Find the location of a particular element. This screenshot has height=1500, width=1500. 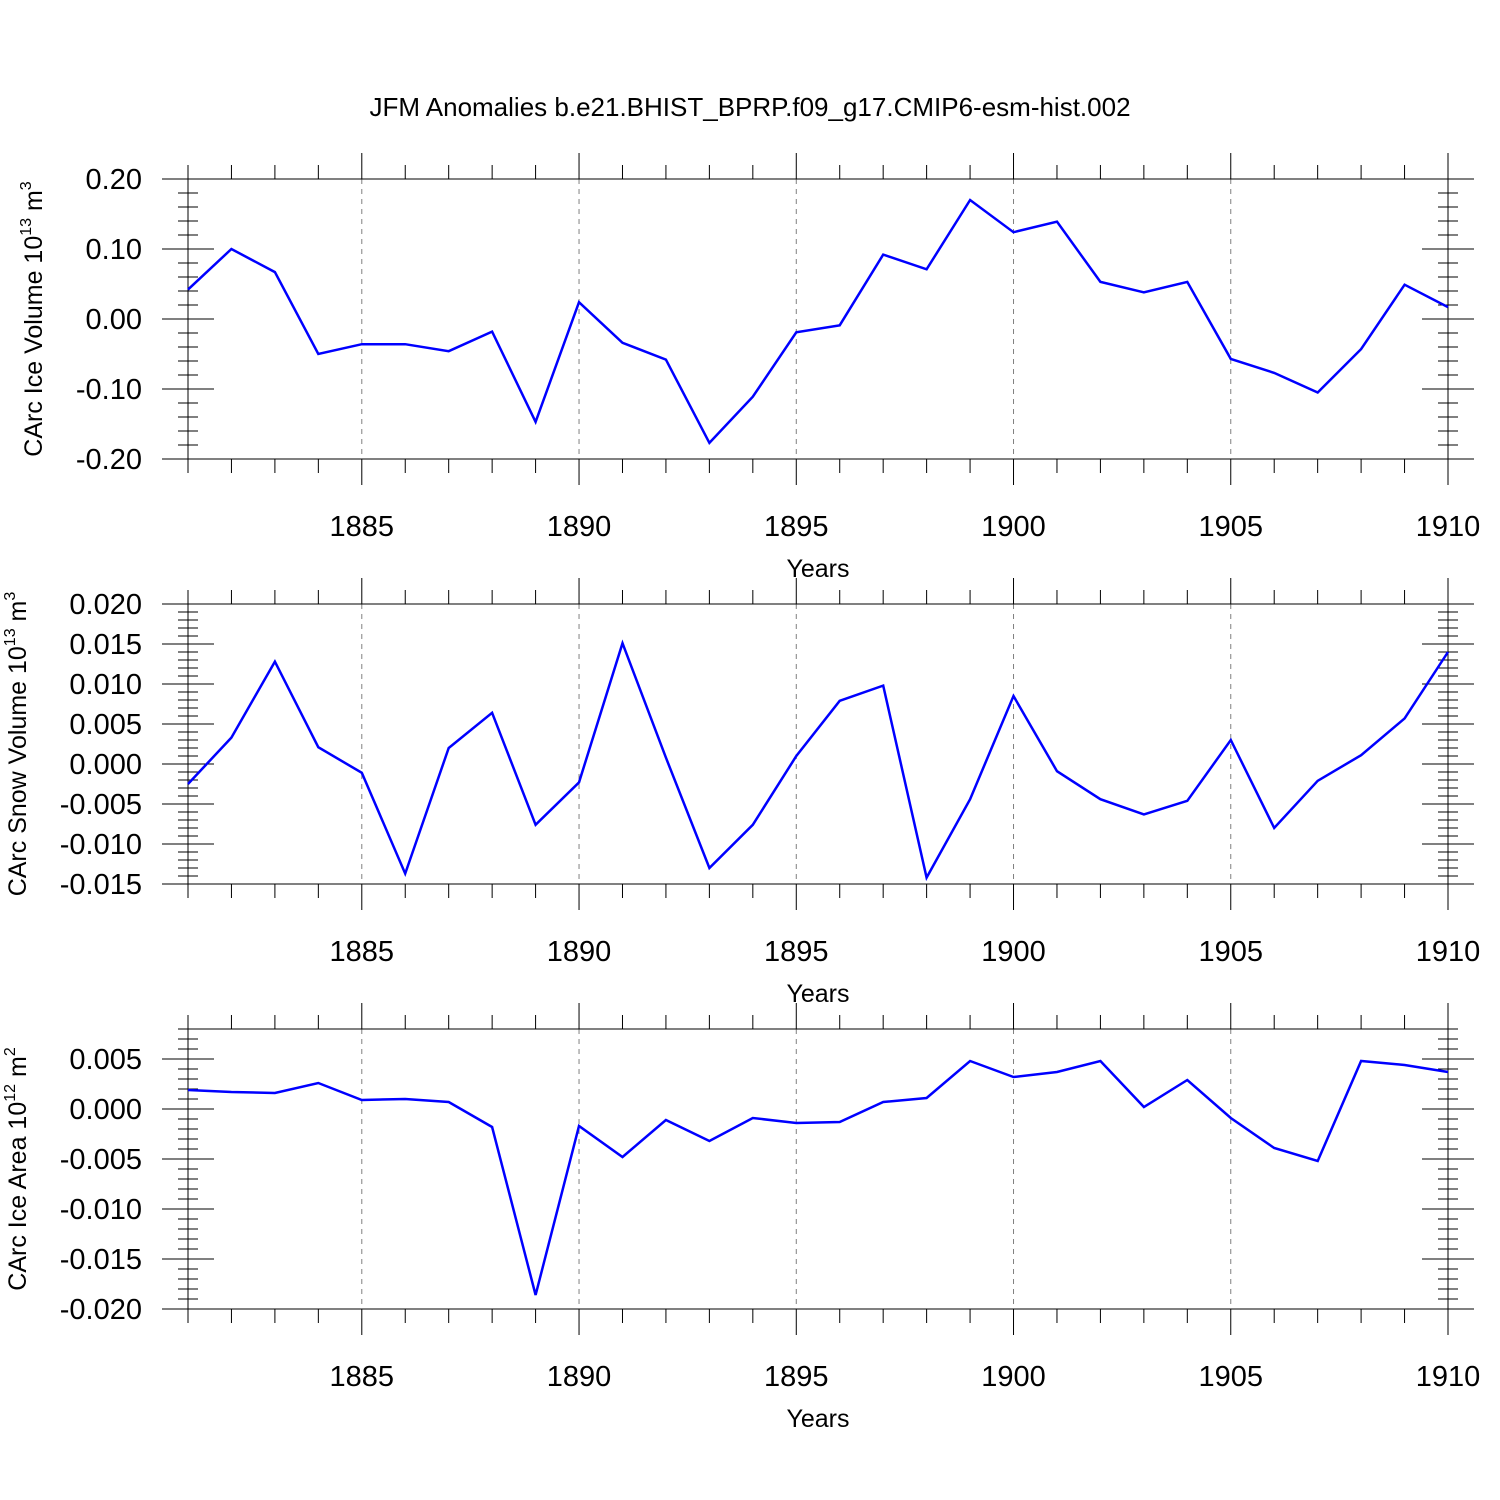

y-tick-label: 0.20 is located at coordinates (114, 180).